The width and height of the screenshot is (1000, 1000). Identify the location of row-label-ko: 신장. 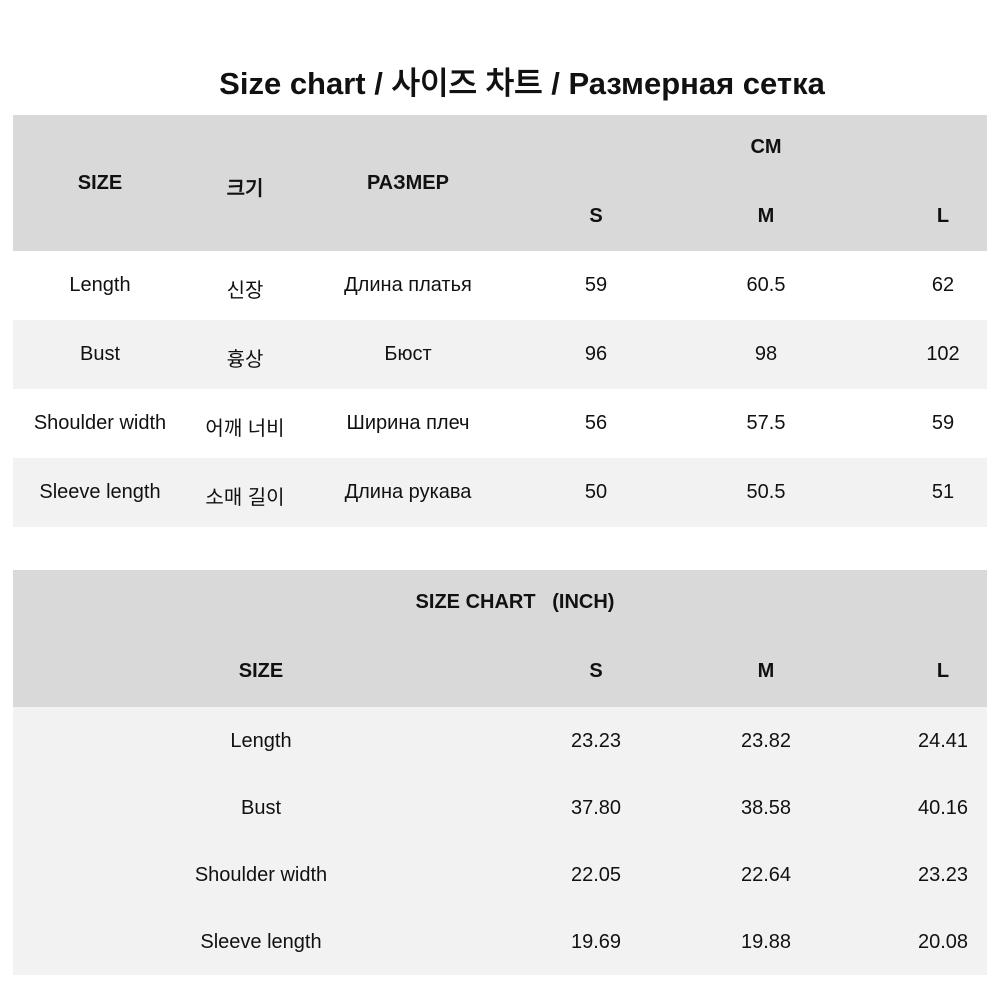
(245, 291).